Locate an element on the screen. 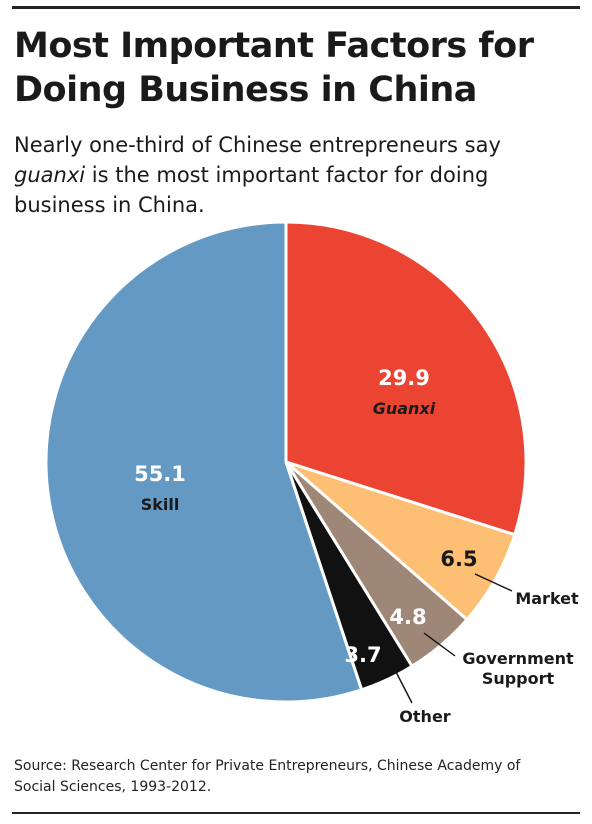 The height and width of the screenshot is (824, 592). category-label-guanxi: Guanxi is located at coordinates (404, 408).